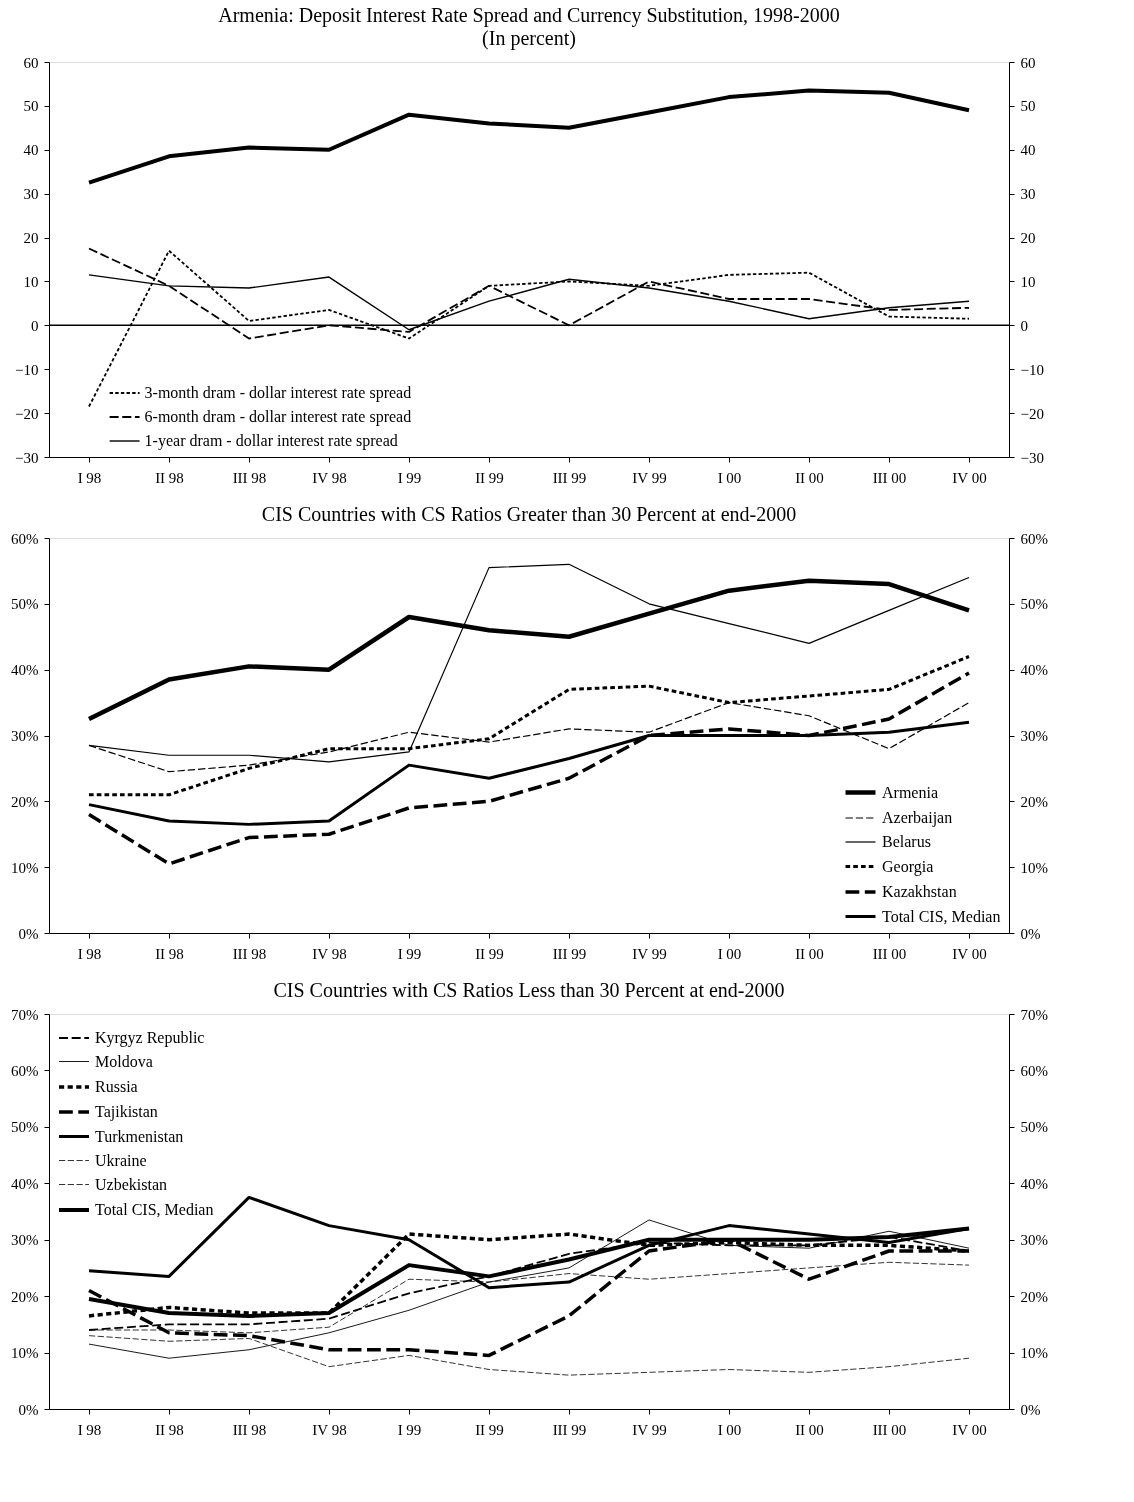 The width and height of the screenshot is (1134, 1502). Describe the element at coordinates (908, 866) in the screenshot. I see `legend-label: Georgia` at that location.